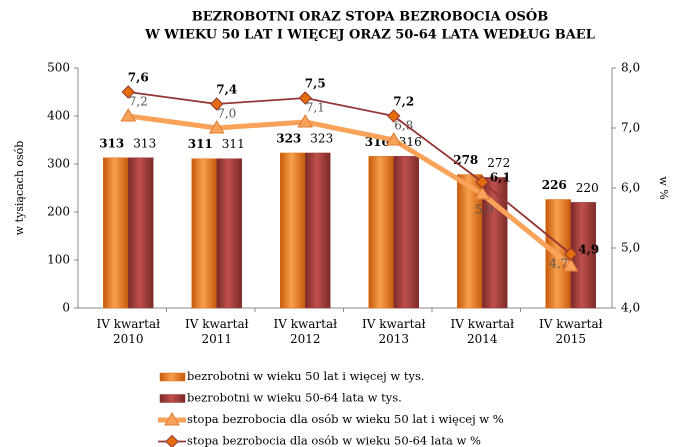 The image size is (677, 447). Describe the element at coordinates (58, 68) in the screenshot. I see `y-tick-label: 500` at that location.